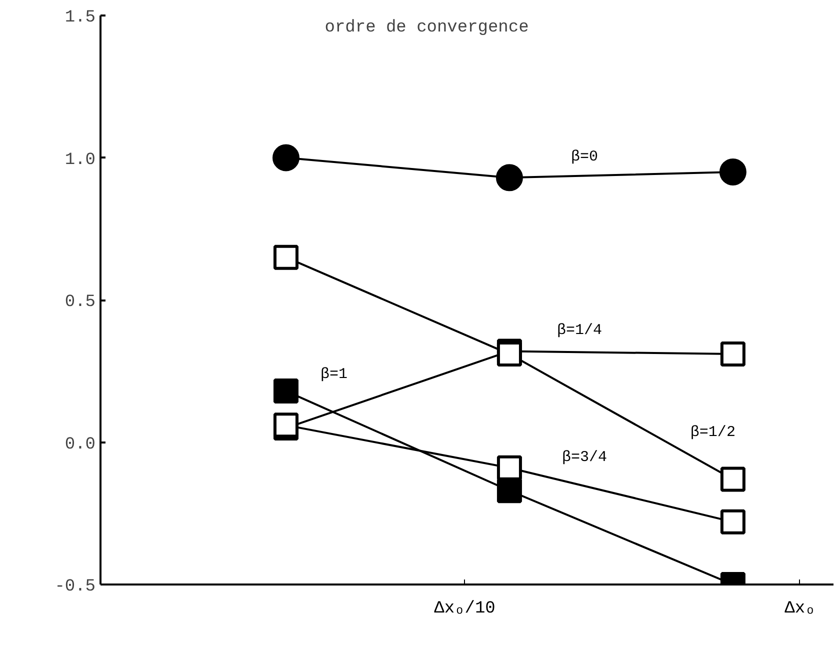  I want to click on y-tick-label: 0.0, so click(80, 444).